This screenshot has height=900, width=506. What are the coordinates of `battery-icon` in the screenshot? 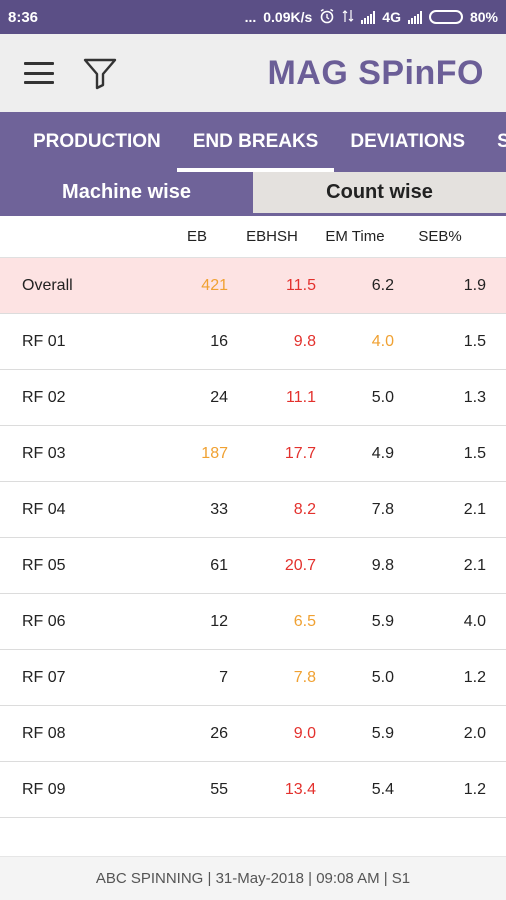 It's located at (445, 17).